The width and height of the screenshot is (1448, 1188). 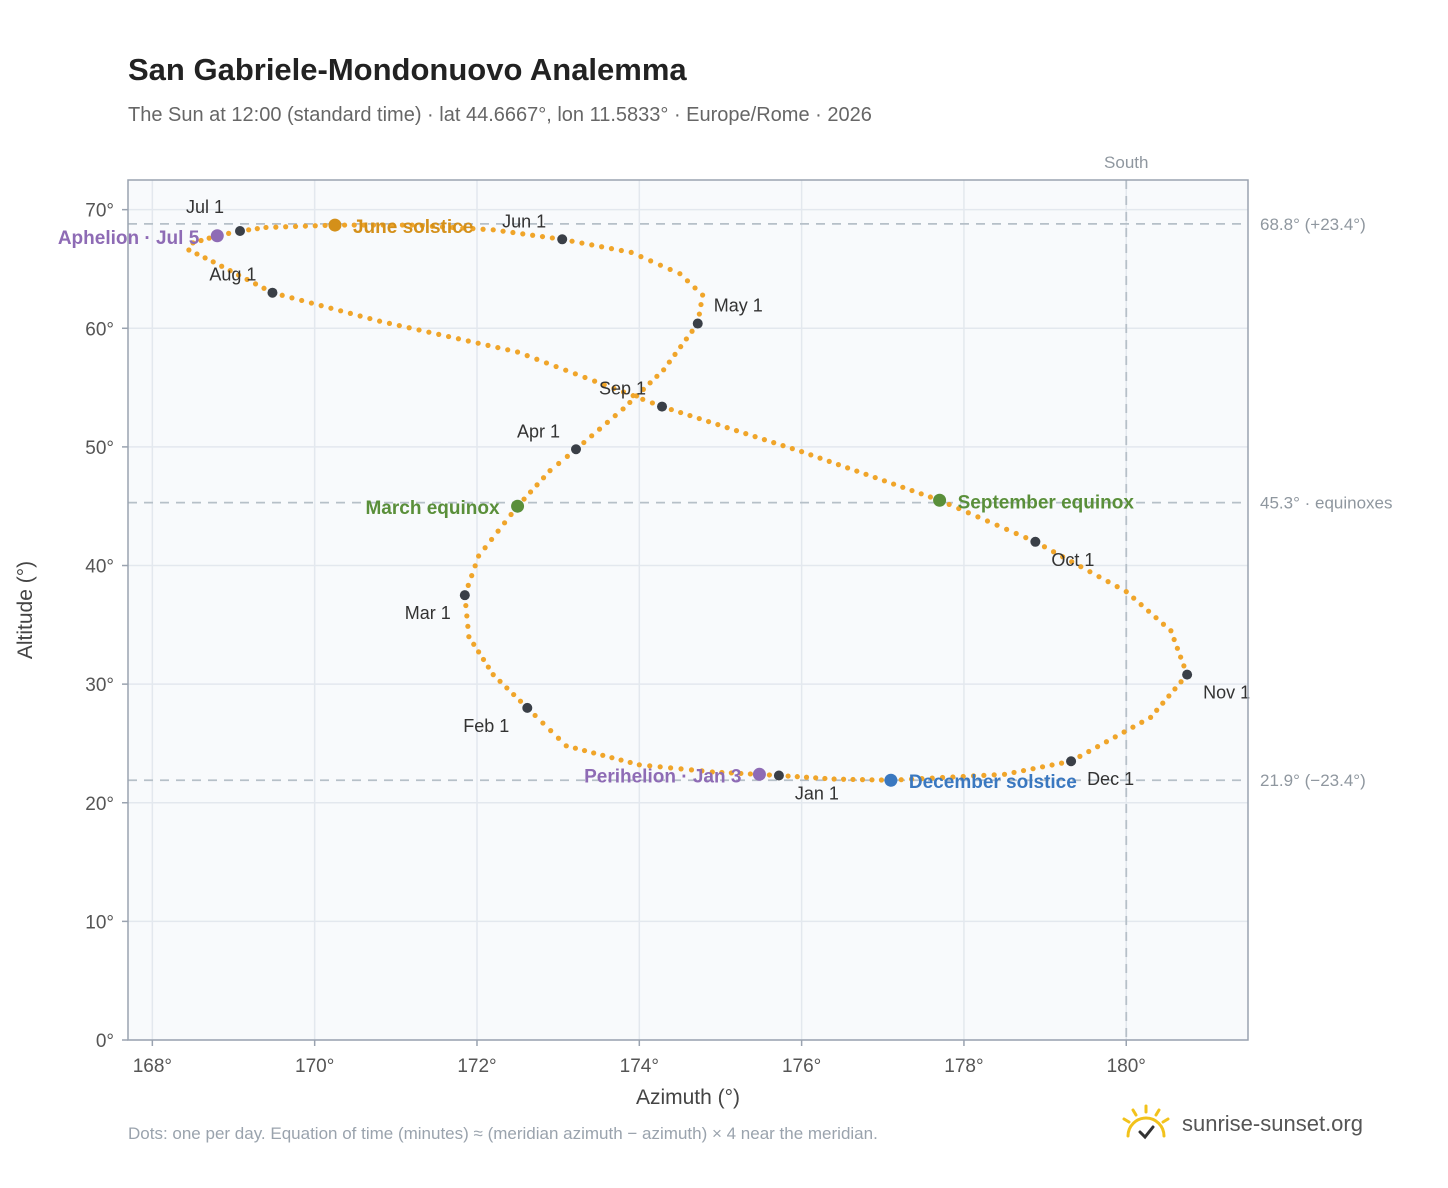 What do you see at coordinates (1126, 1066) in the screenshot?
I see `x-tick-label: 180°` at bounding box center [1126, 1066].